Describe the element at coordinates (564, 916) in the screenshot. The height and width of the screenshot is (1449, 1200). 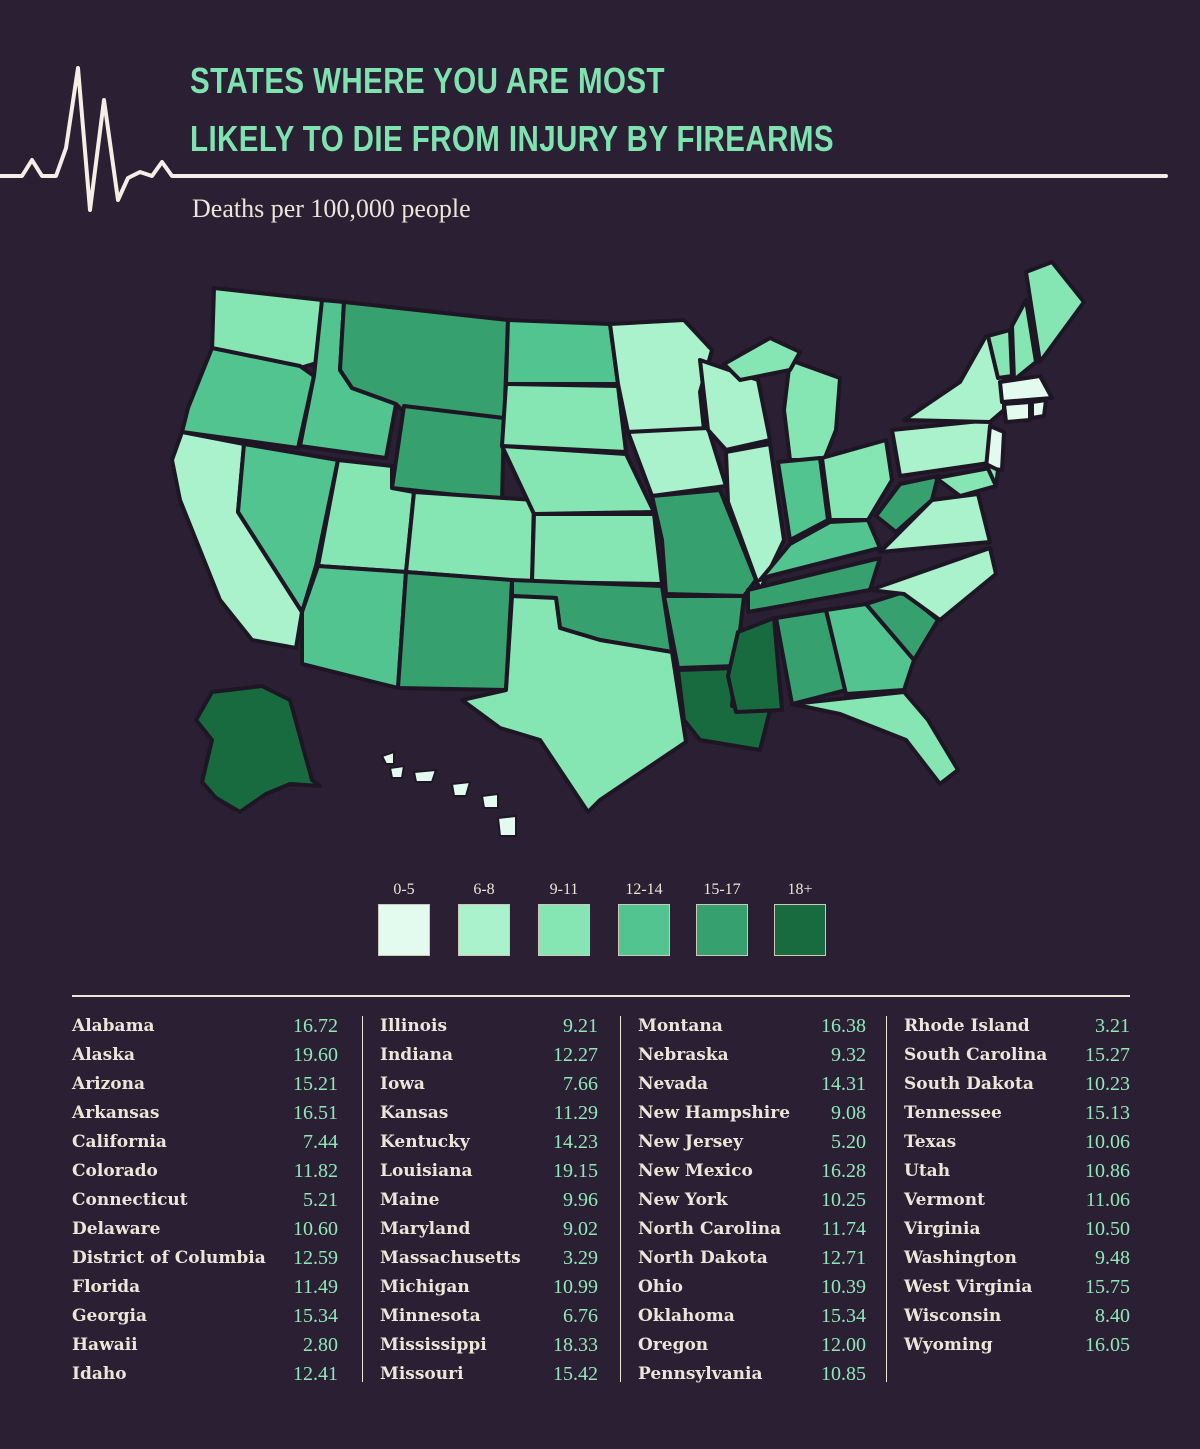
I see `legend-item-9-11: 9-11` at that location.